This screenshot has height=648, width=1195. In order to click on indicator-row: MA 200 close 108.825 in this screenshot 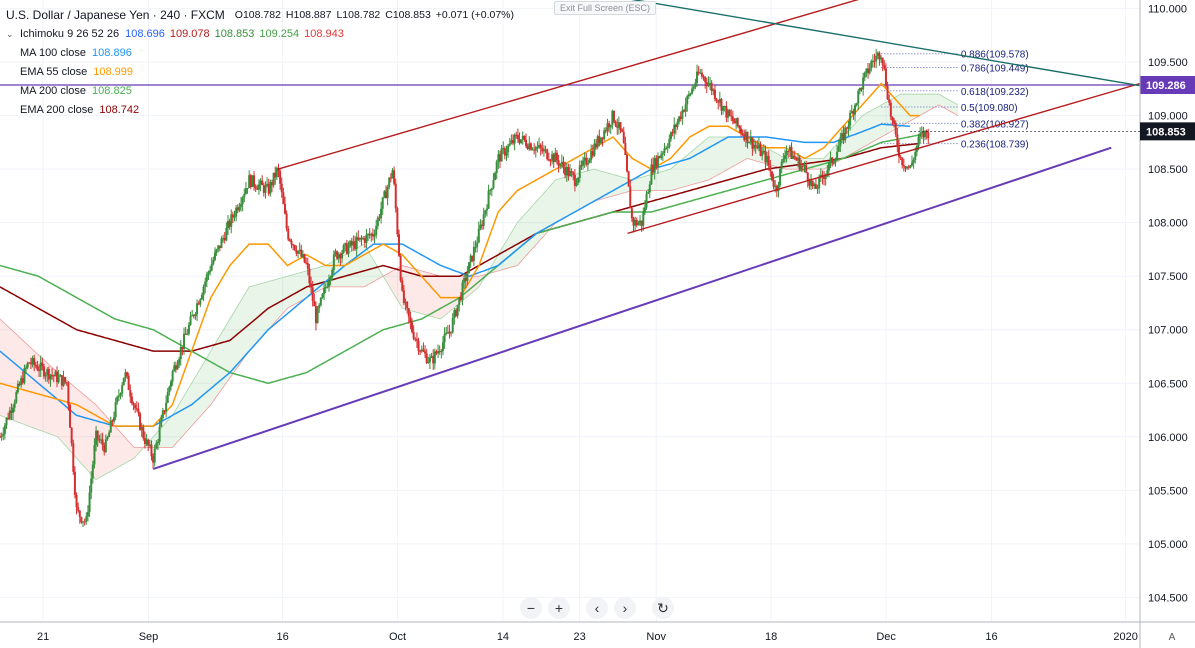, I will do `click(269, 91)`.